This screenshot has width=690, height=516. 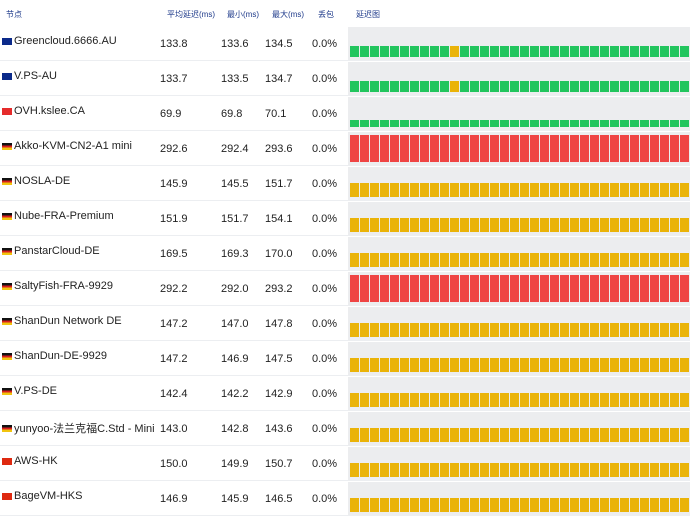 I want to click on table-row: PanstarCloud-DE 169.5 169.3 170.0 0.0%, so click(x=345, y=253).